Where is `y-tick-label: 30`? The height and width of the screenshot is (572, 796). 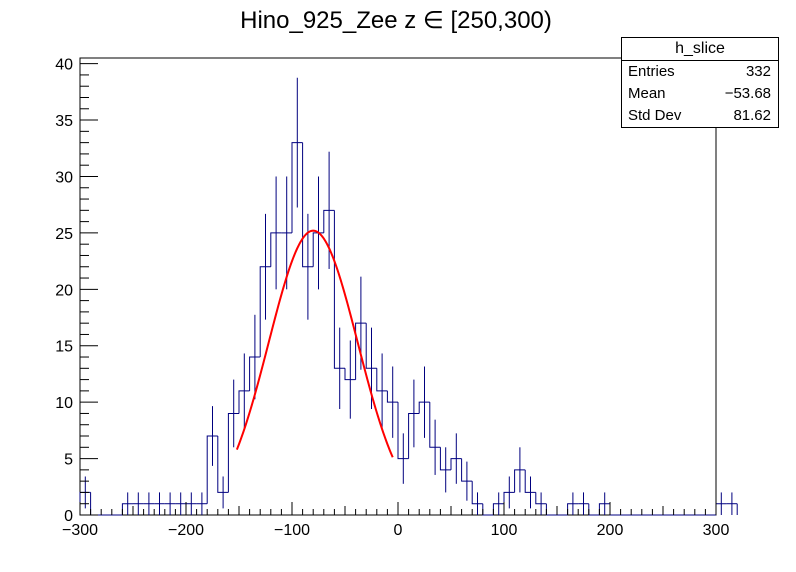 y-tick-label: 30 is located at coordinates (64, 177).